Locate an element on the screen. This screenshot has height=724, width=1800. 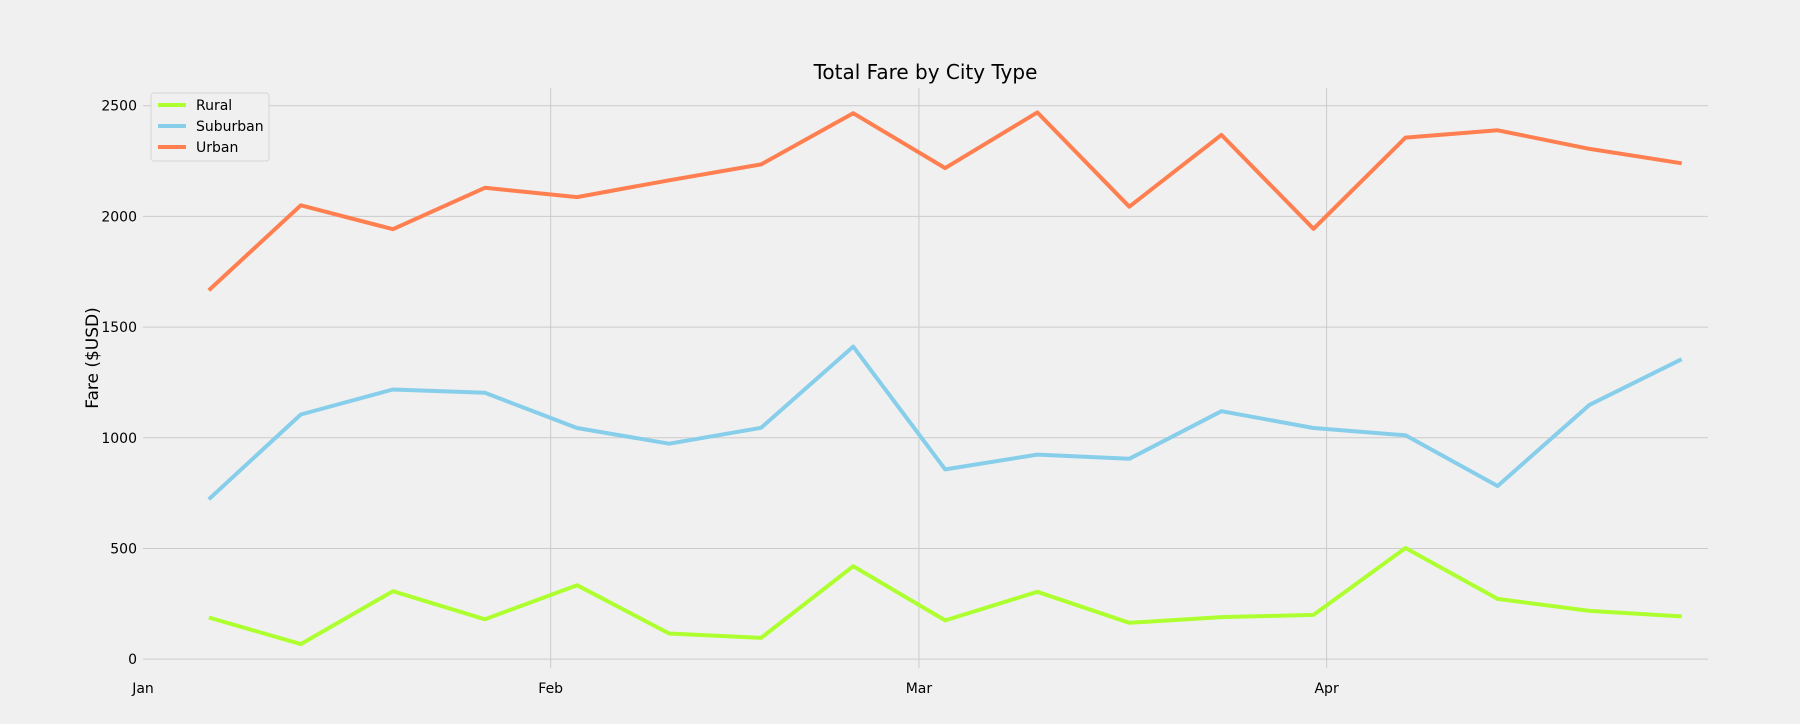
y-tick-label: 1000 is located at coordinates (119, 439).